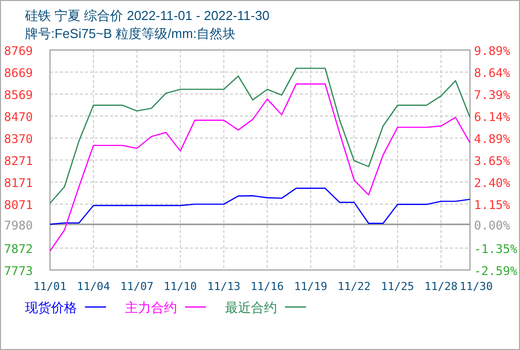 The width and height of the screenshot is (520, 350). Describe the element at coordinates (180, 286) in the screenshot. I see `xtick: 11/10` at that location.